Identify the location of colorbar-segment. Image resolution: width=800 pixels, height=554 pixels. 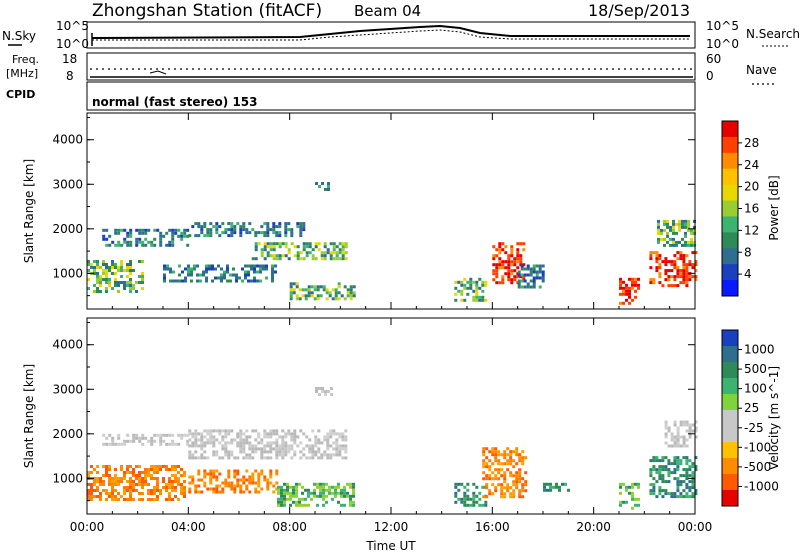
(730, 224).